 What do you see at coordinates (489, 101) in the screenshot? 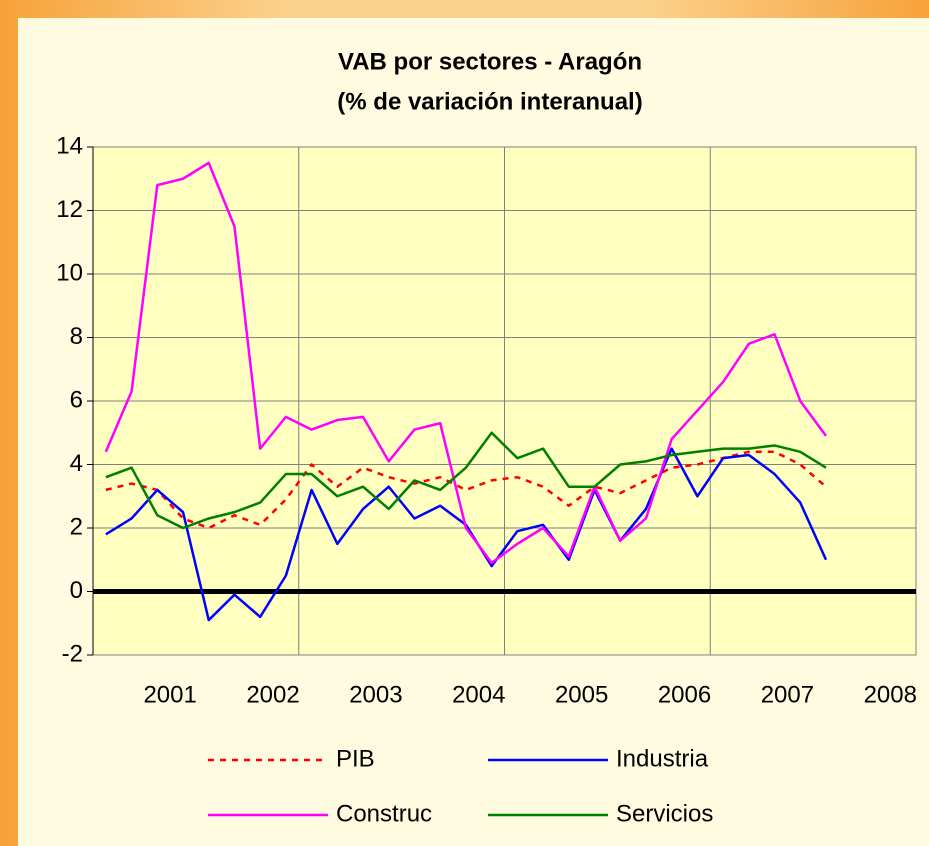
I see `chart-subtitle: (% de variación interanual)` at bounding box center [489, 101].